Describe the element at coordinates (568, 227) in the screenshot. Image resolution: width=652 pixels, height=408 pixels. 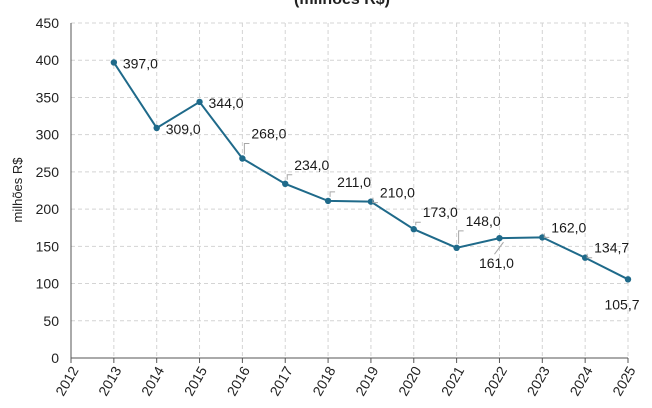
I see `data-label: 162,0` at that location.